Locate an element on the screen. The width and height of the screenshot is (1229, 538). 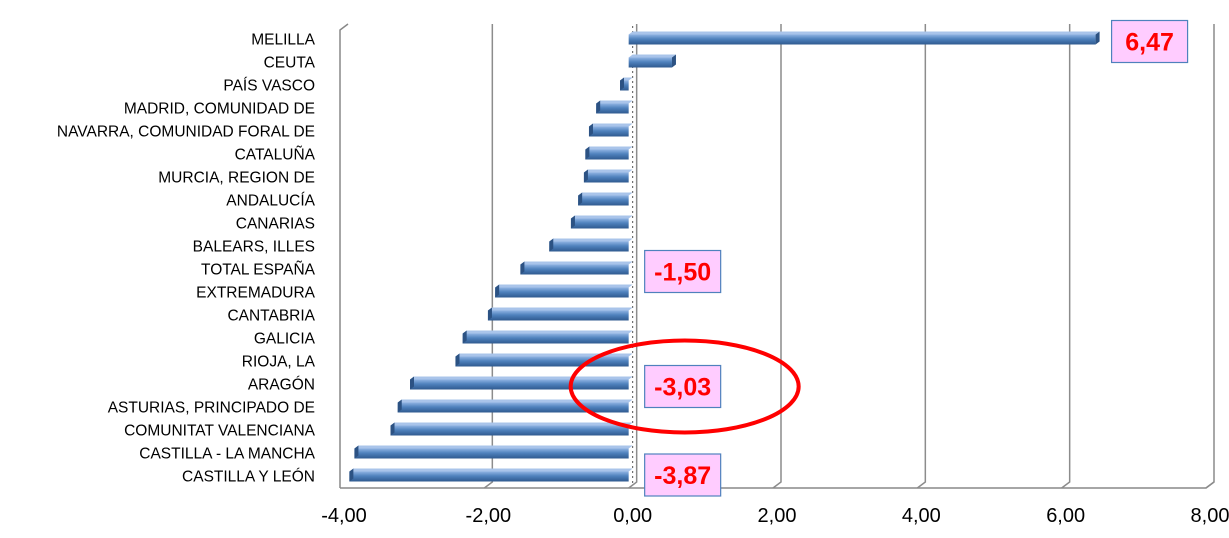
x-tick-label: 8,00 is located at coordinates (1210, 516).